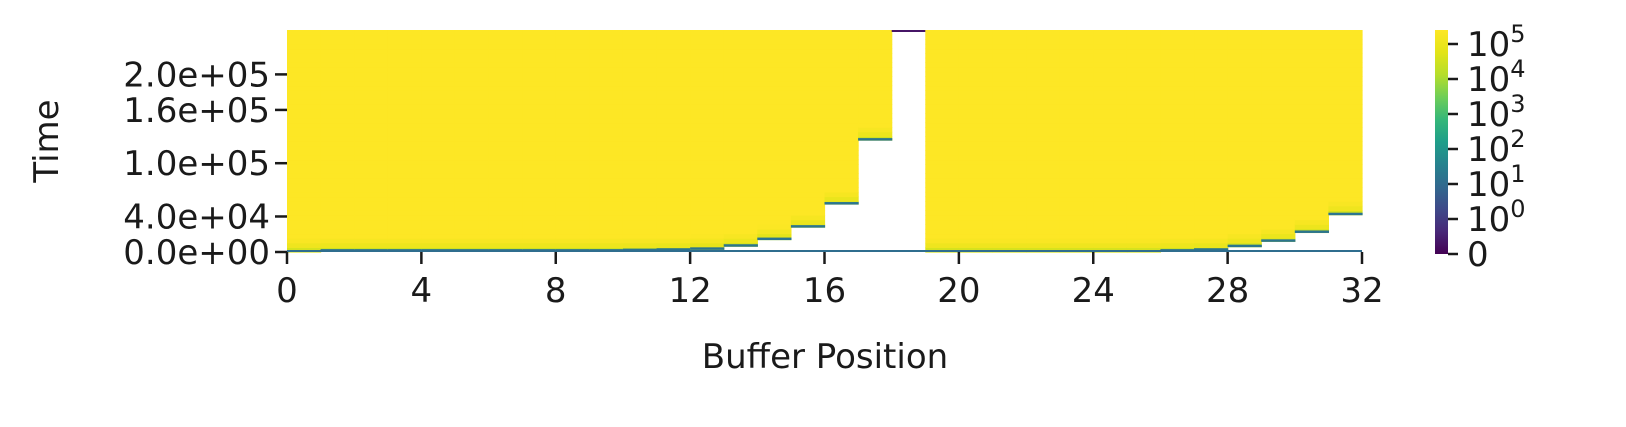 The height and width of the screenshot is (427, 1626). Describe the element at coordinates (1227, 291) in the screenshot. I see `x-tick-label: 28` at that location.